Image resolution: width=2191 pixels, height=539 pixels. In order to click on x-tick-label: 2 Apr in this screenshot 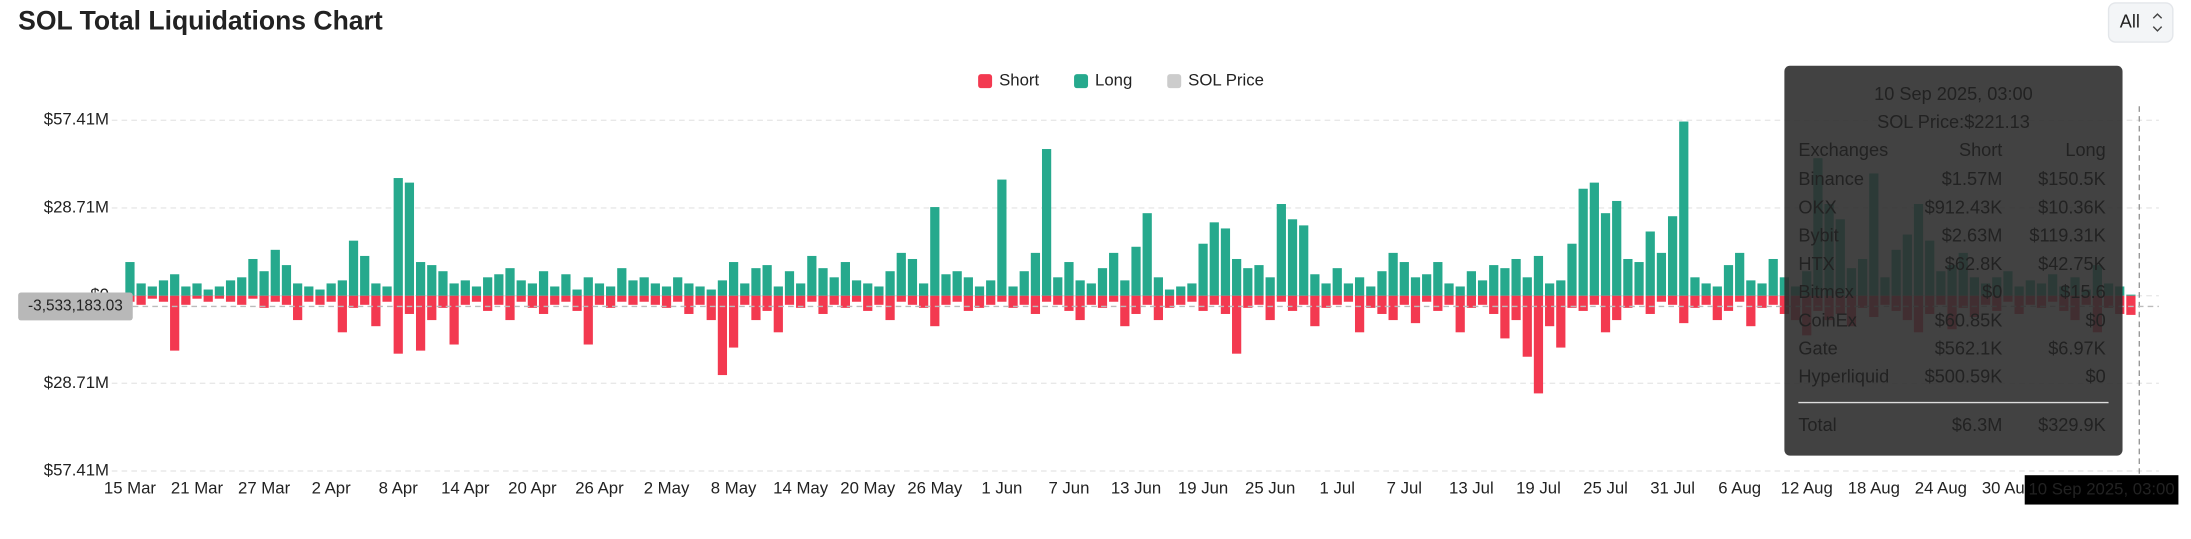, I will do `click(332, 488)`.